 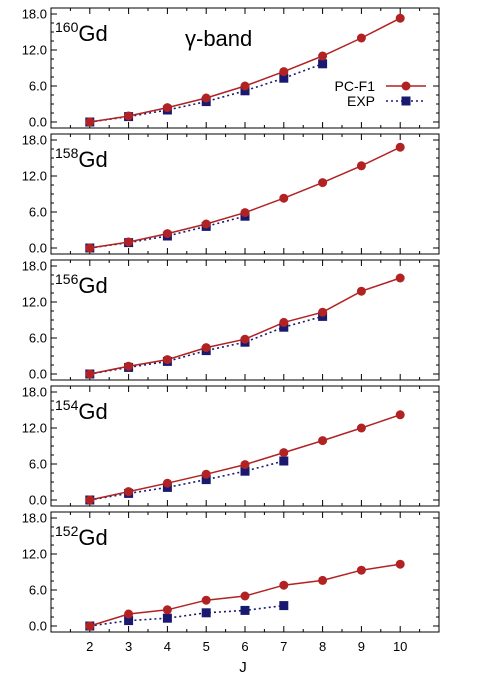 What do you see at coordinates (167, 646) in the screenshot?
I see `x-tick-label: 4` at bounding box center [167, 646].